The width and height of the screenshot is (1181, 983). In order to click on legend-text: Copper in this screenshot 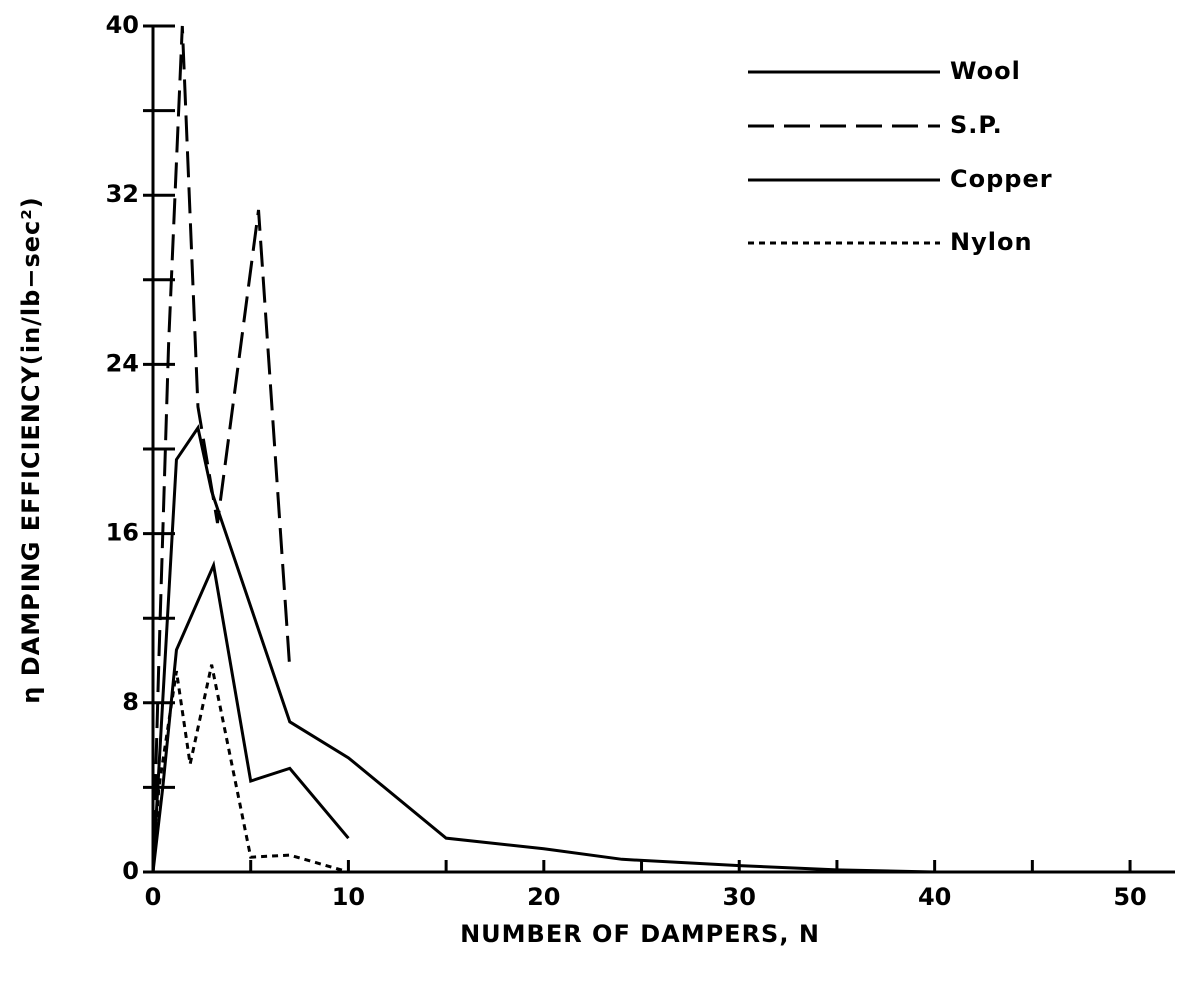, I will do `click(1001, 179)`.